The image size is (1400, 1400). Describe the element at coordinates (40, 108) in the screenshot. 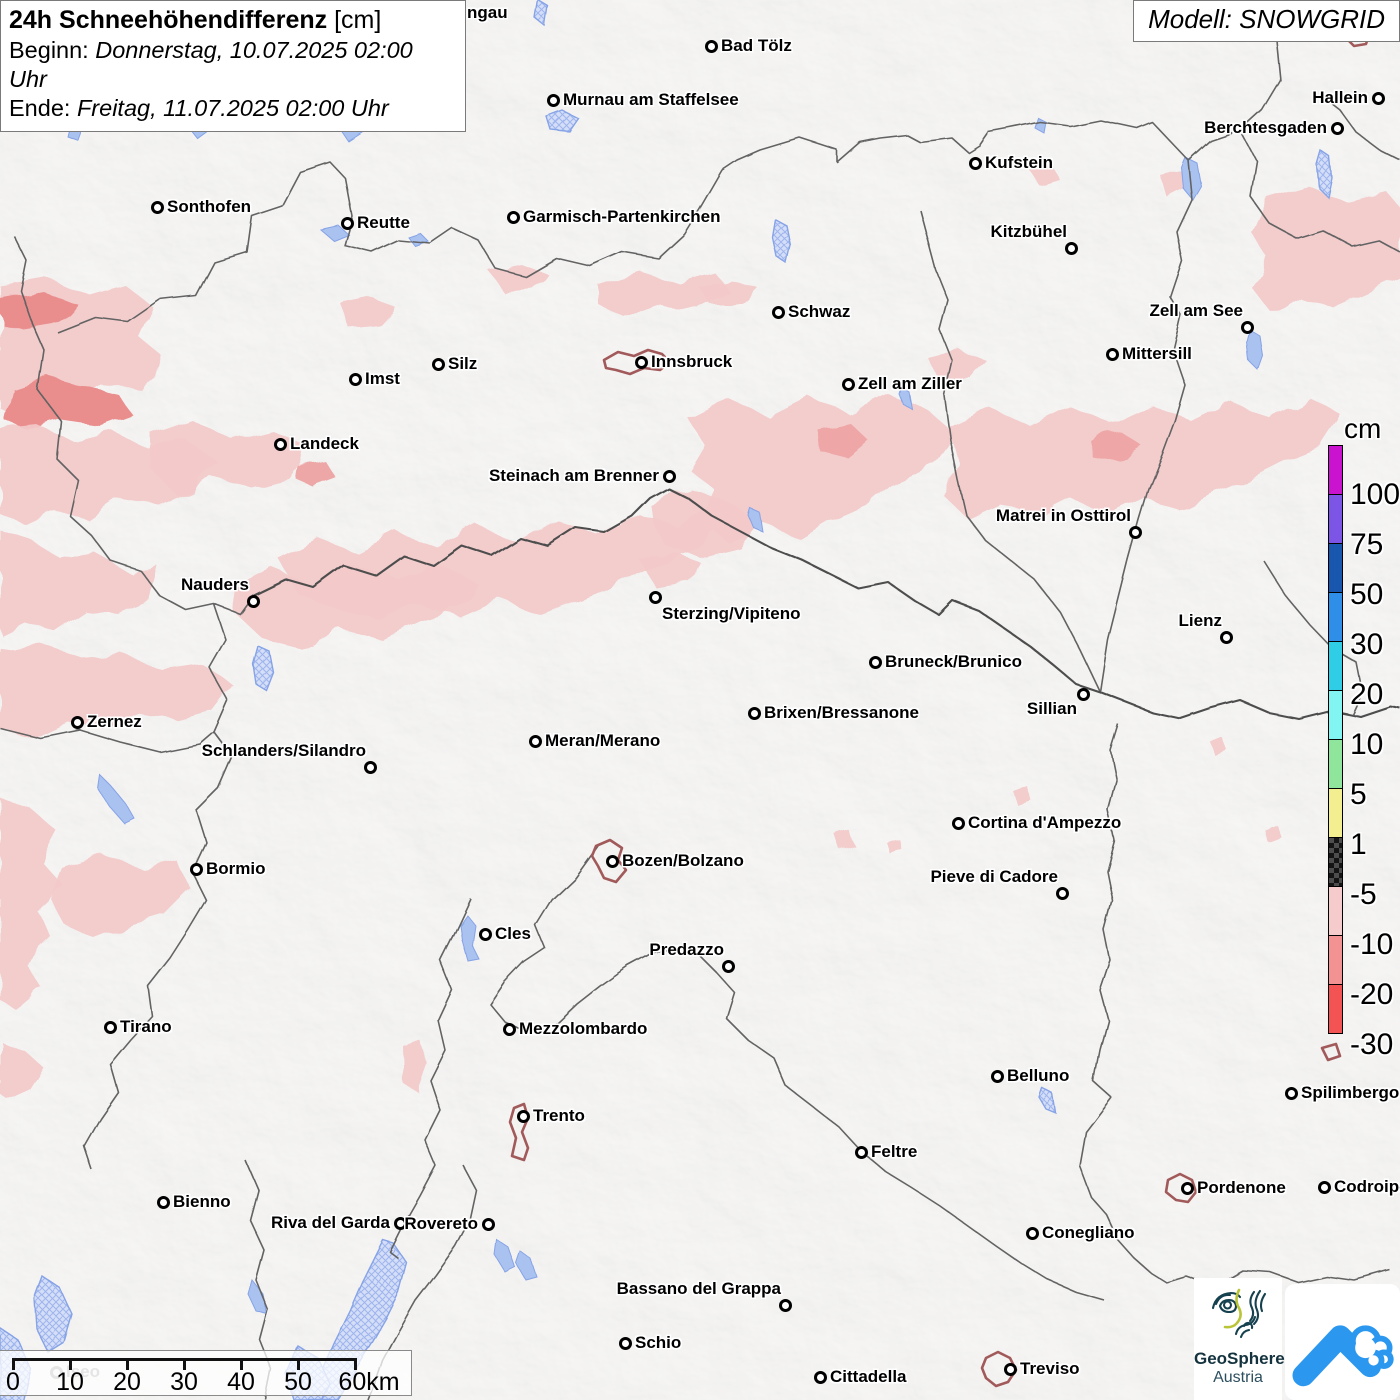

I see `end-label: Ende:` at that location.